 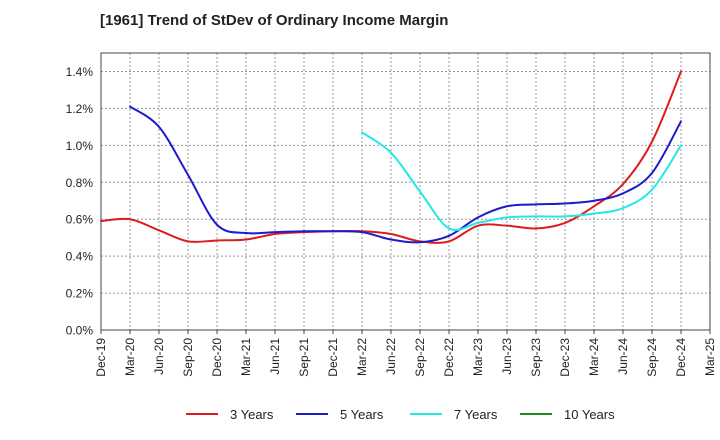 I want to click on x-tick-label: Jun-21, so click(x=275, y=356).